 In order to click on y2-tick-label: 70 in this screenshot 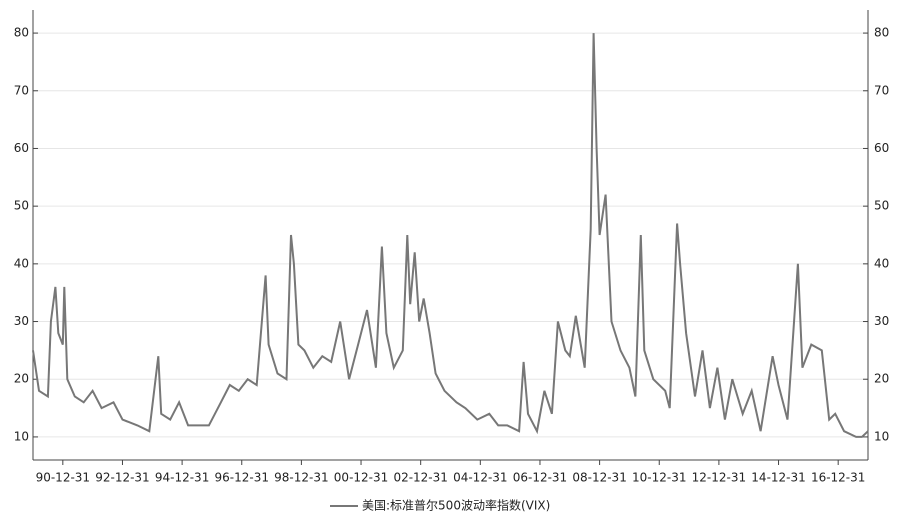, I will do `click(881, 90)`.